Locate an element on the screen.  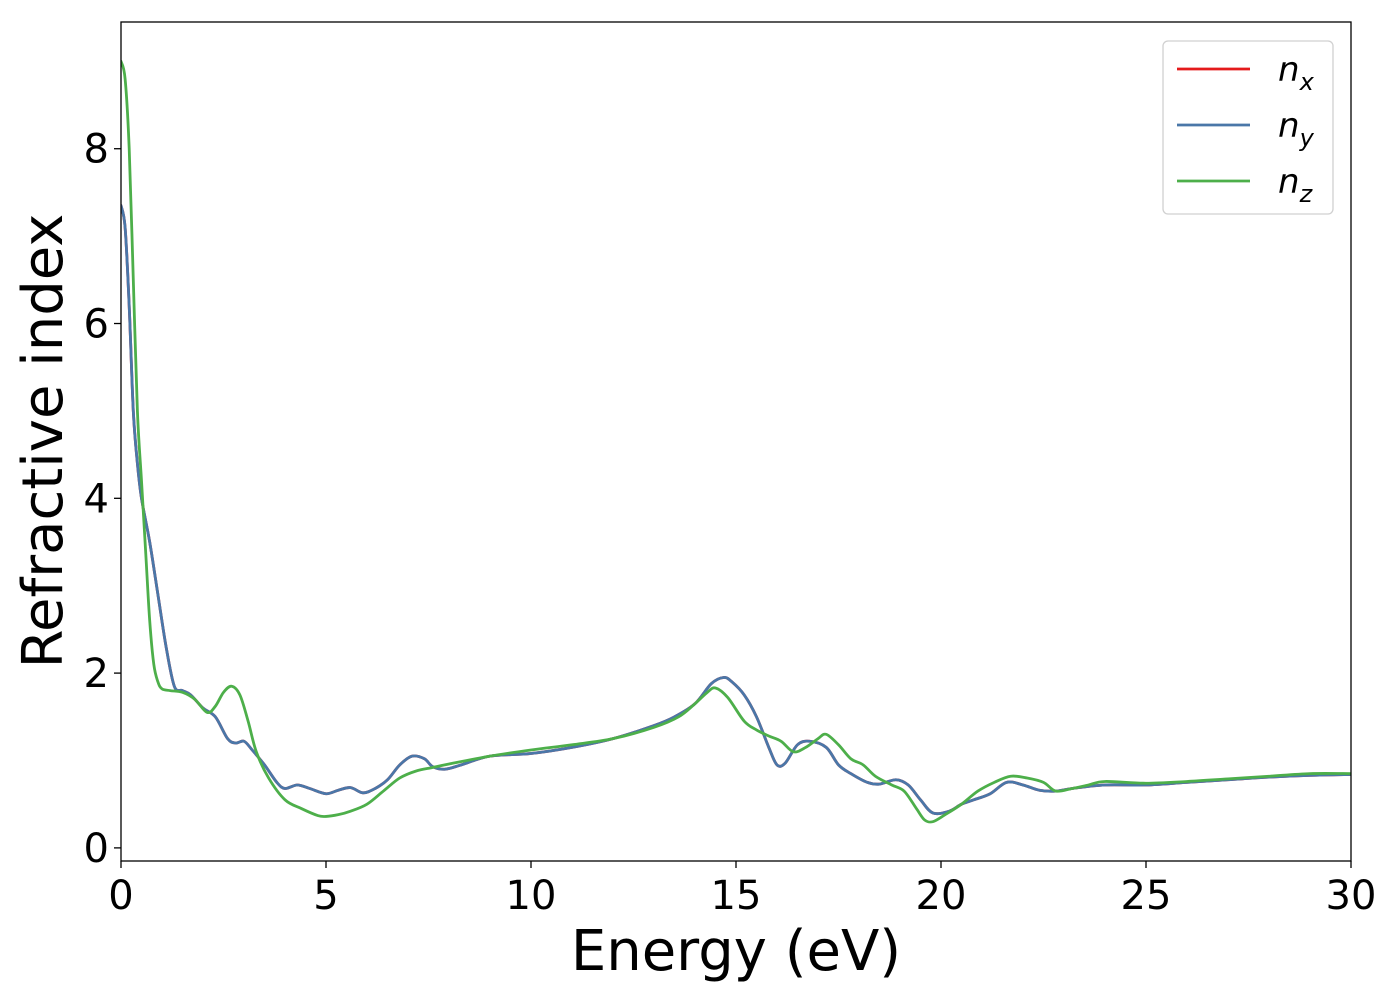
legend-label-subscript: x is located at coordinates (1307, 82).